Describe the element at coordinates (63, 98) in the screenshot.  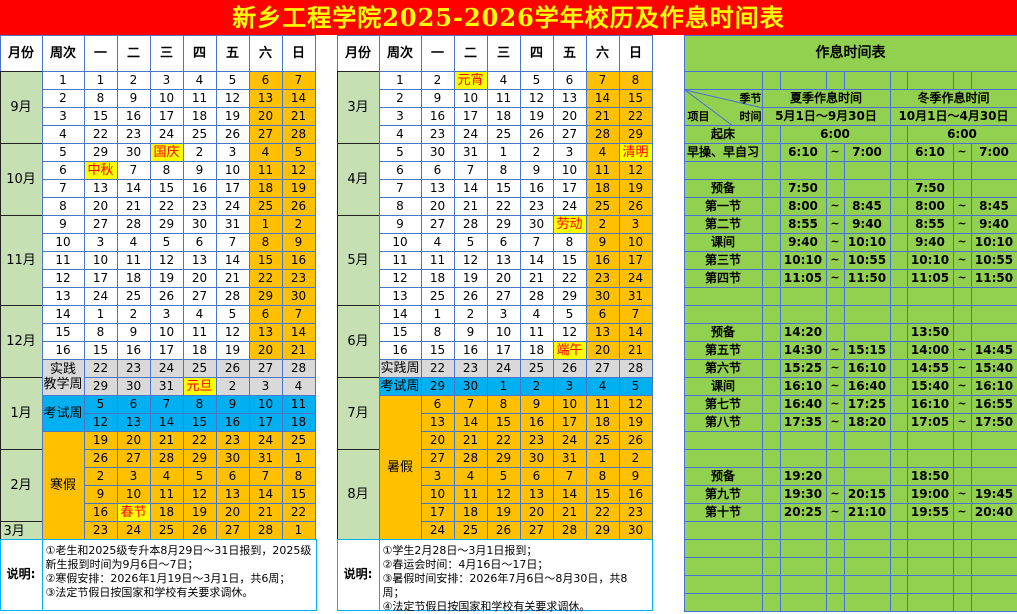
I see `week-number: 2` at that location.